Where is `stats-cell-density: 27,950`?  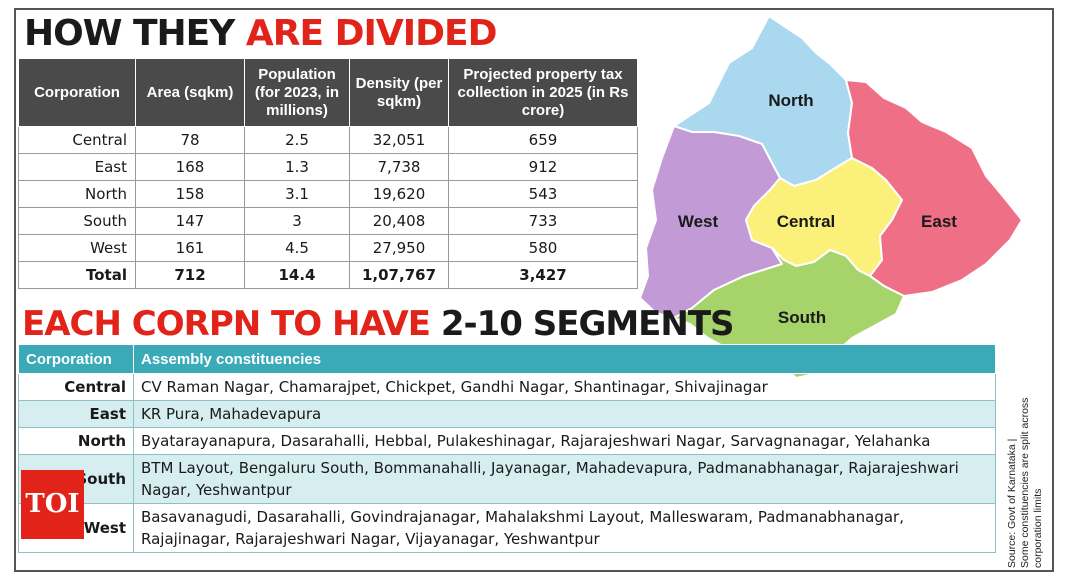 stats-cell-density: 27,950 is located at coordinates (399, 248).